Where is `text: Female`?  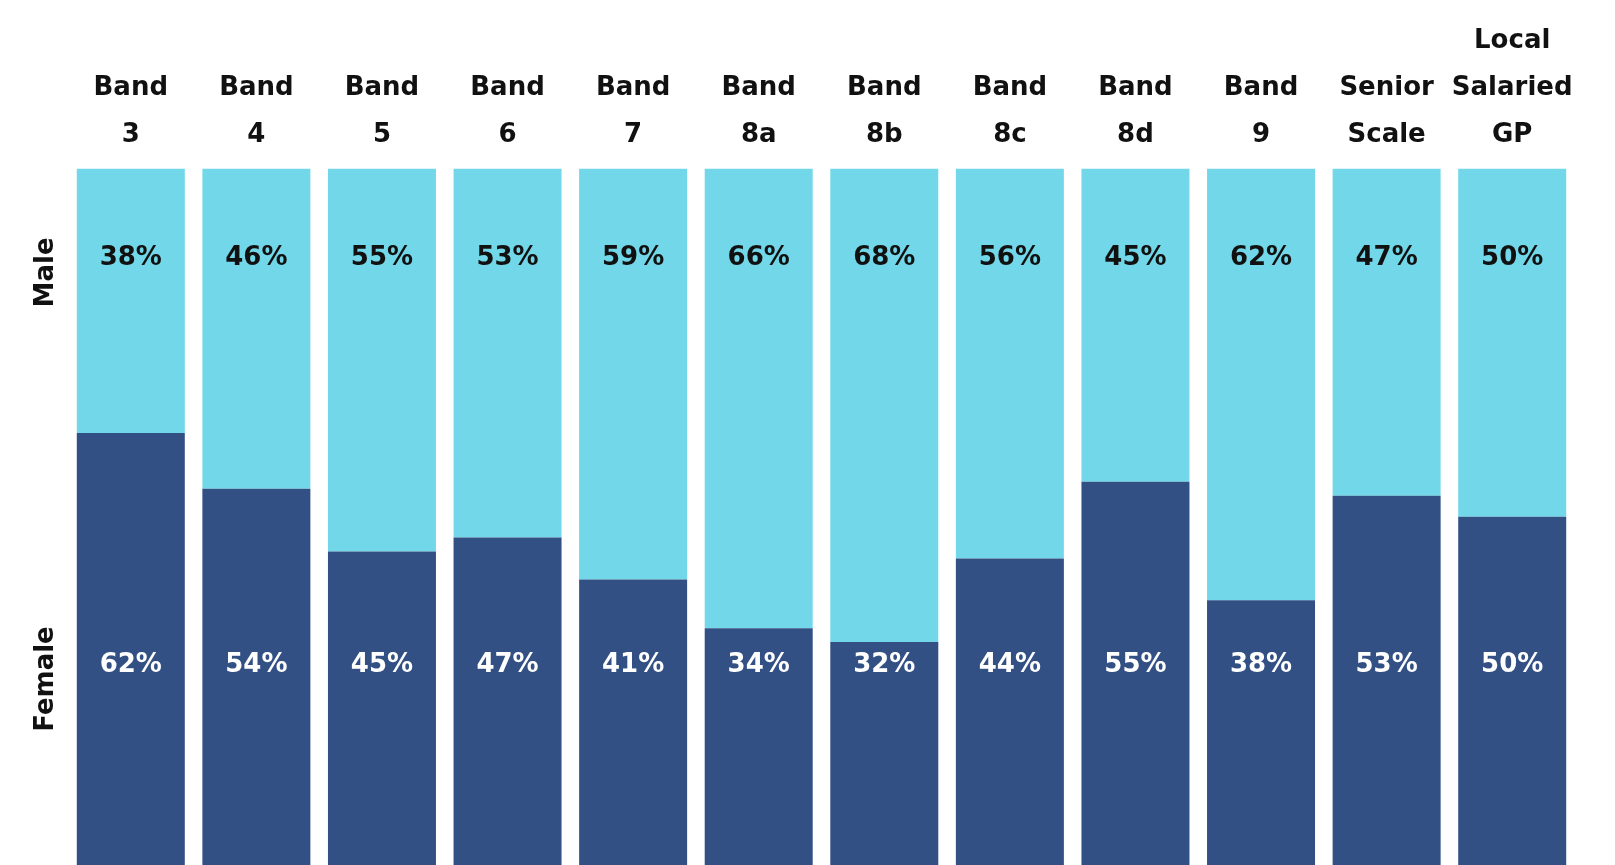 text: Female is located at coordinates (43, 679).